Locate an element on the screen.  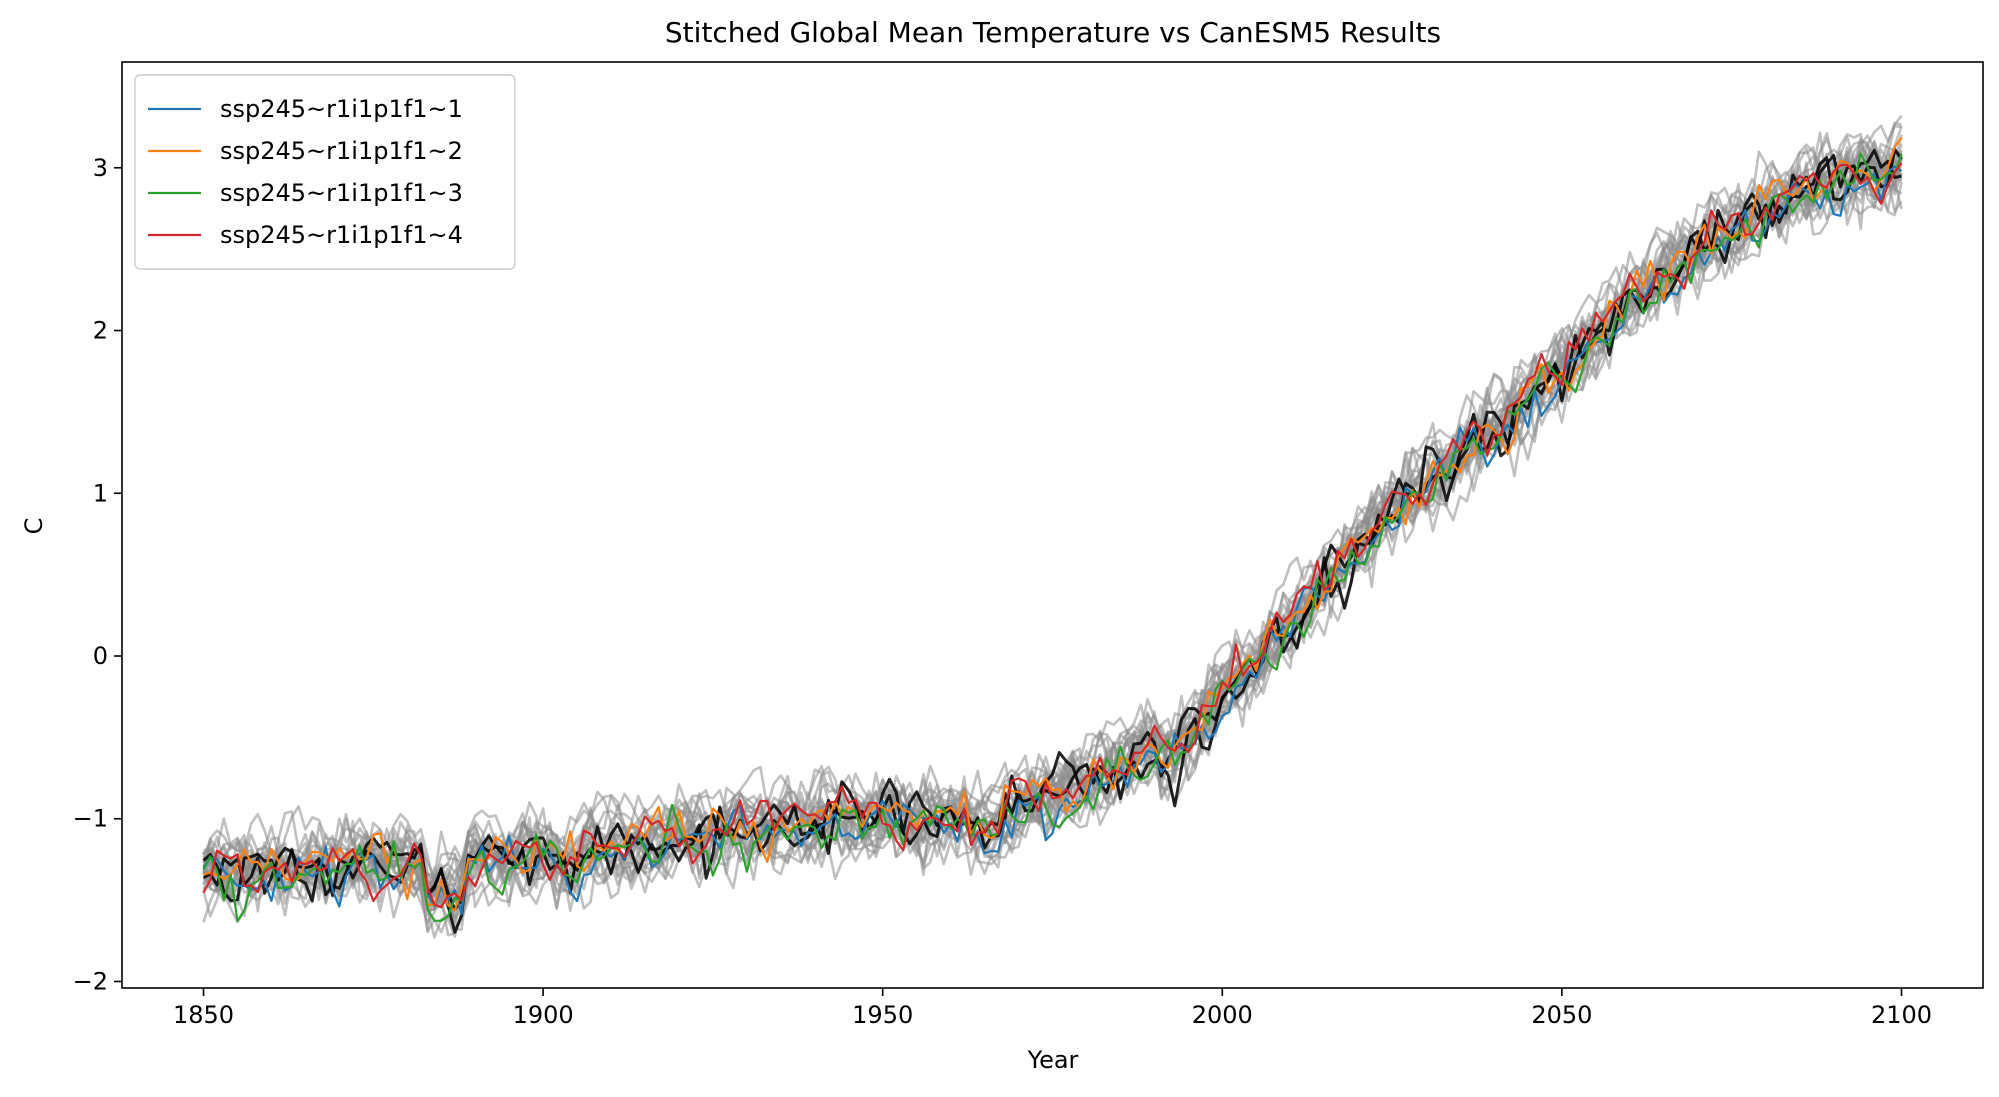
x-axis-label: Year is located at coordinates (1053, 1060).